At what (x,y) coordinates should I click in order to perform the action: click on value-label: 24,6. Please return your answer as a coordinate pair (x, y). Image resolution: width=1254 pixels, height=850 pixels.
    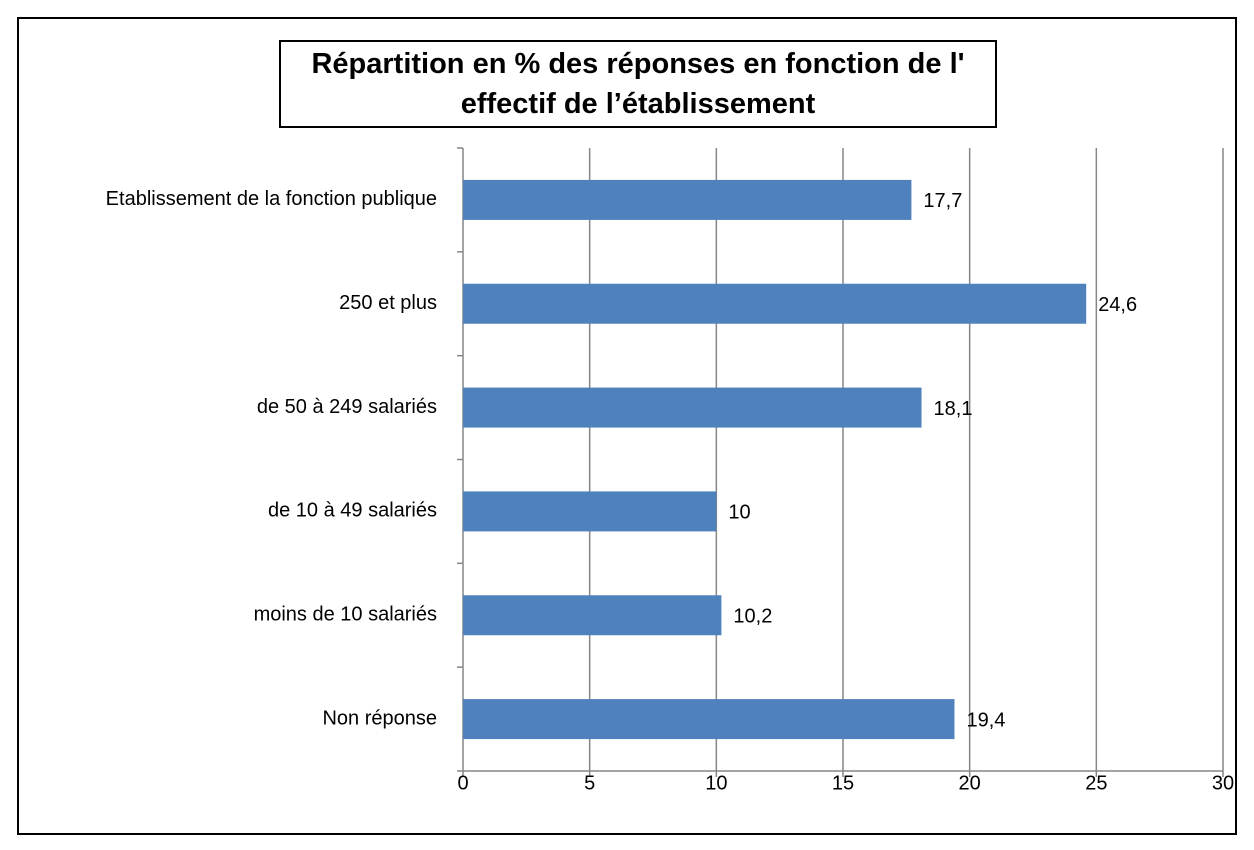
    Looking at the image, I should click on (1117, 305).